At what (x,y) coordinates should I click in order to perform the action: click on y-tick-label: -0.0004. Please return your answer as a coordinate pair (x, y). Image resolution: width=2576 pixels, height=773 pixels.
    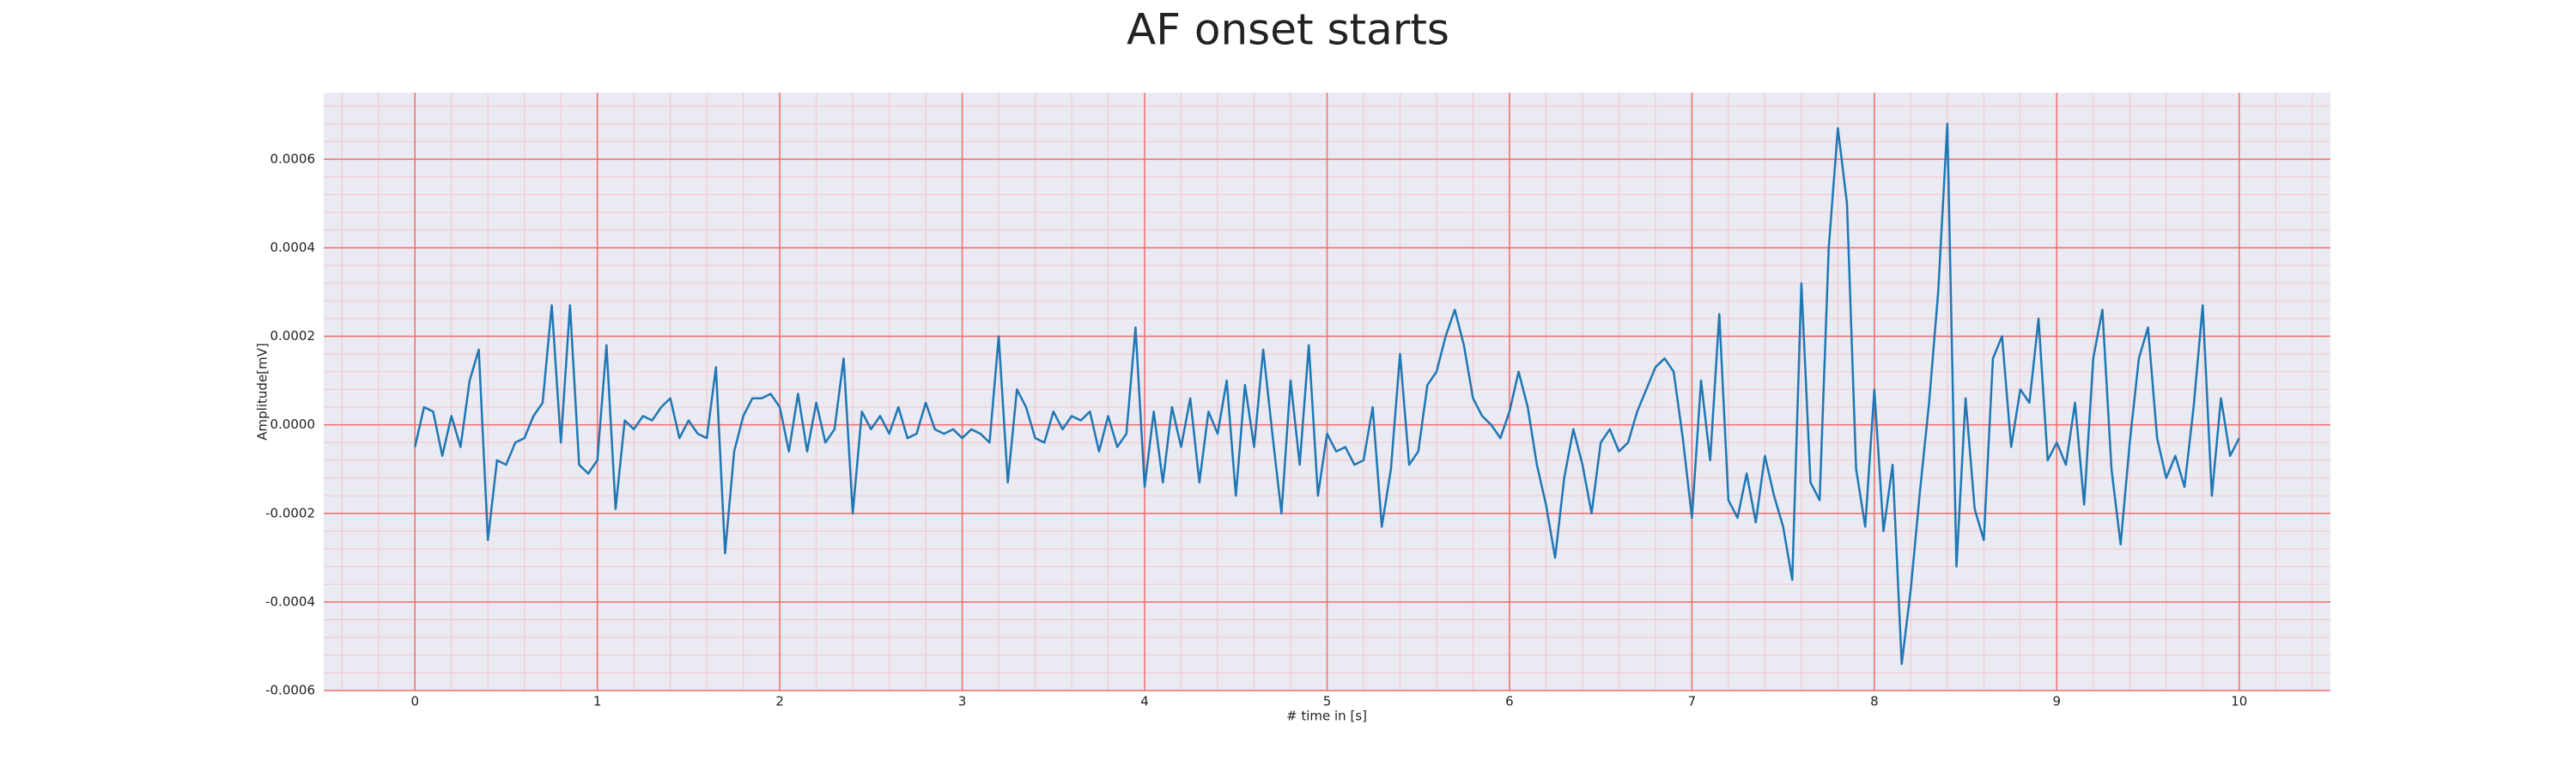
    Looking at the image, I should click on (290, 601).